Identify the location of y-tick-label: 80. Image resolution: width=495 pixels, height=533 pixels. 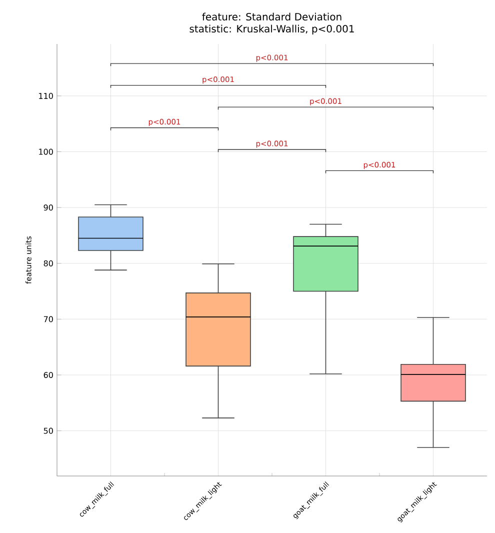
(48, 263).